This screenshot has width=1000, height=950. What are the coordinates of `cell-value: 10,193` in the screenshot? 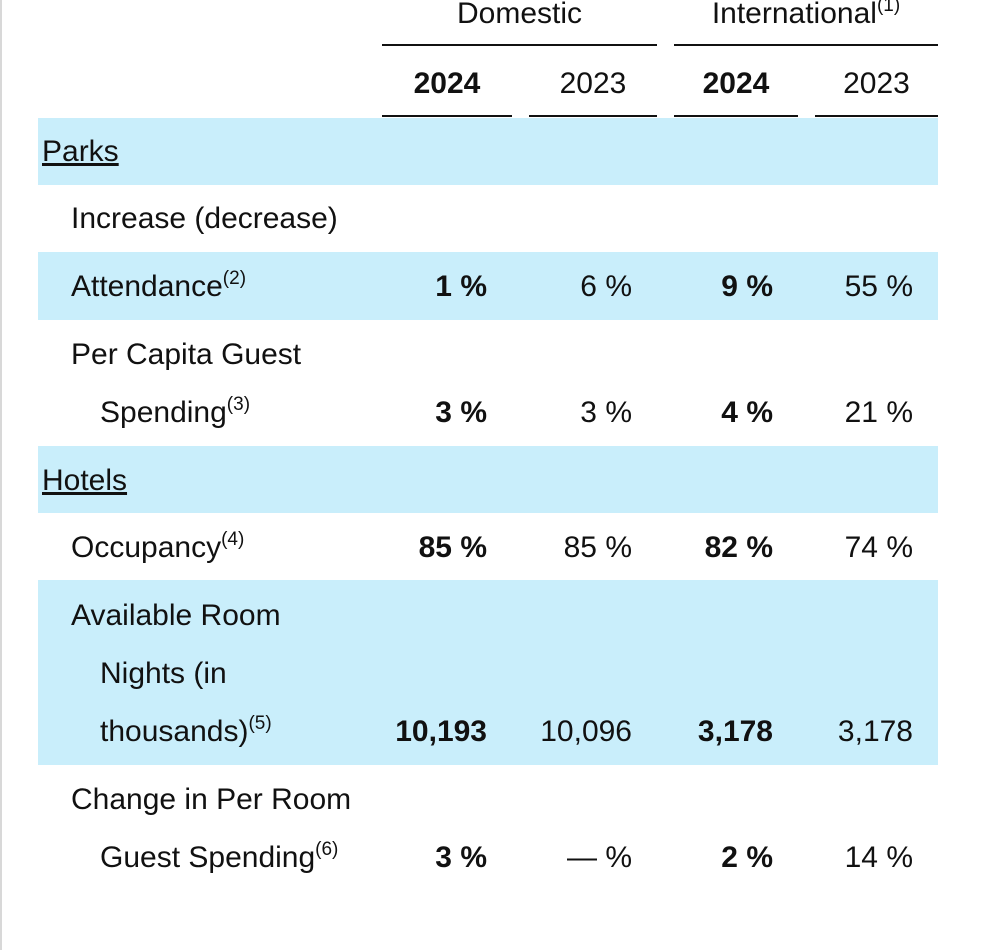 It's located at (441, 731).